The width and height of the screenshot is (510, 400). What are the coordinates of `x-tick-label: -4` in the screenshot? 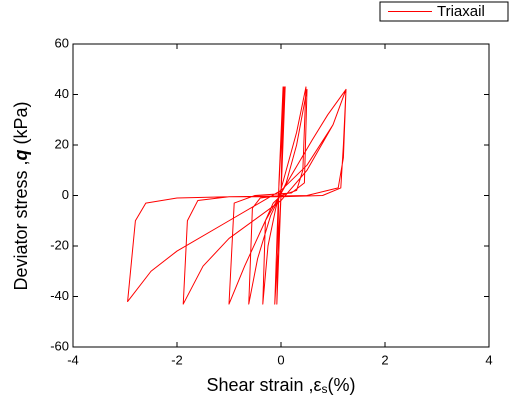 It's located at (73, 359).